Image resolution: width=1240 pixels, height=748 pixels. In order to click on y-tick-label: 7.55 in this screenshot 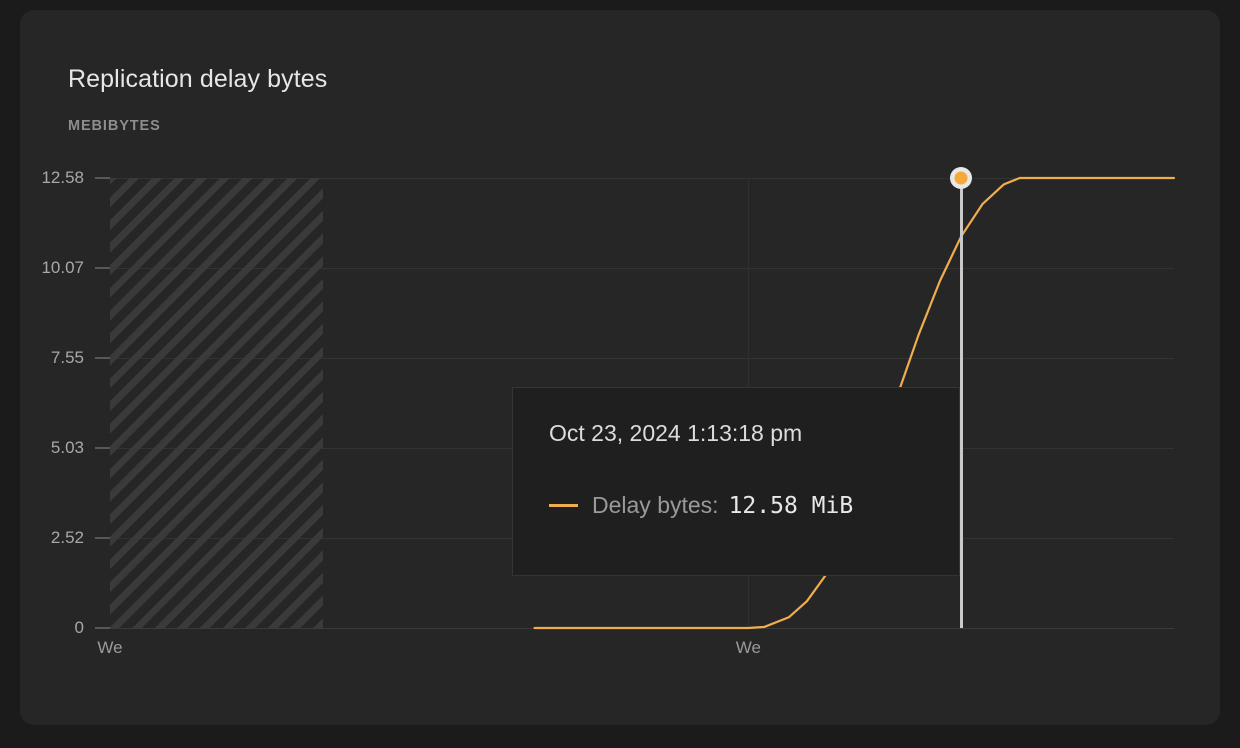, I will do `click(67, 357)`.